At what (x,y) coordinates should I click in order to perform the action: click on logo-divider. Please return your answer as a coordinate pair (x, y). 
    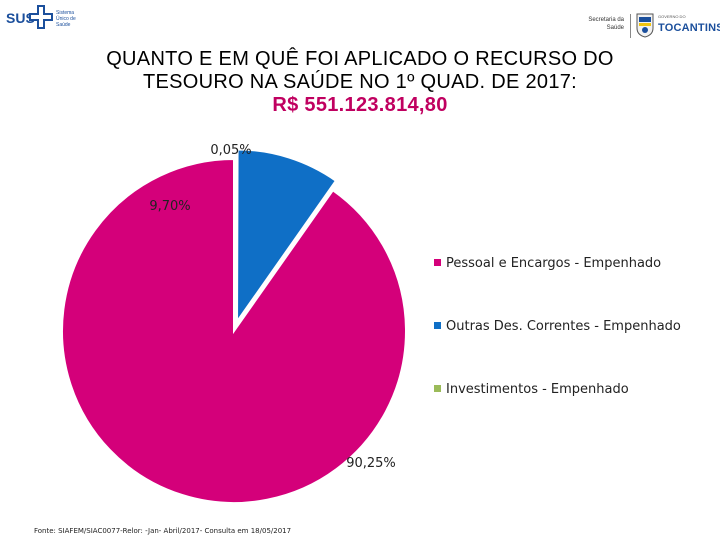
    Looking at the image, I should click on (630, 26).